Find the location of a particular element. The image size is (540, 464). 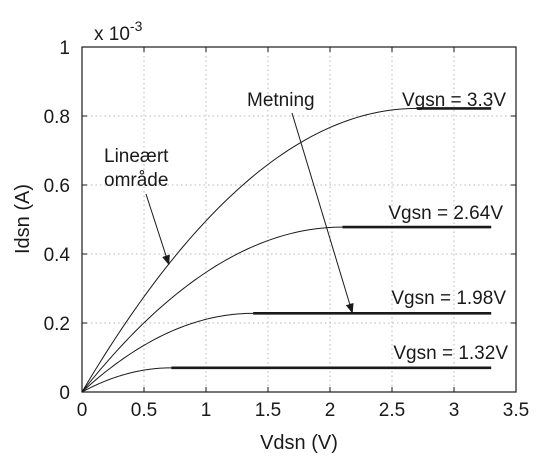

x-tick-label: 1 is located at coordinates (206, 410).